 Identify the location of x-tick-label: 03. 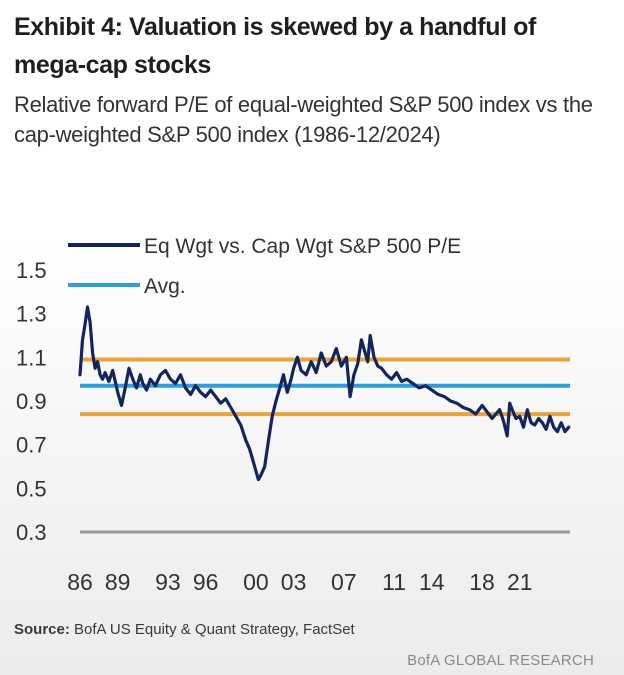
(294, 582).